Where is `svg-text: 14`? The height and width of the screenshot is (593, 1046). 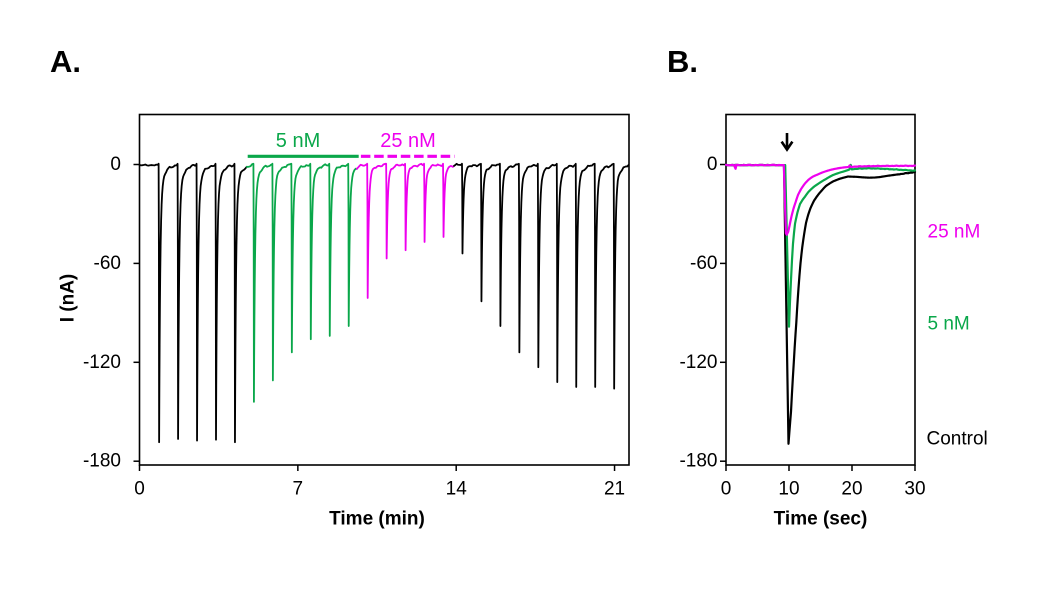
svg-text: 14 is located at coordinates (457, 489).